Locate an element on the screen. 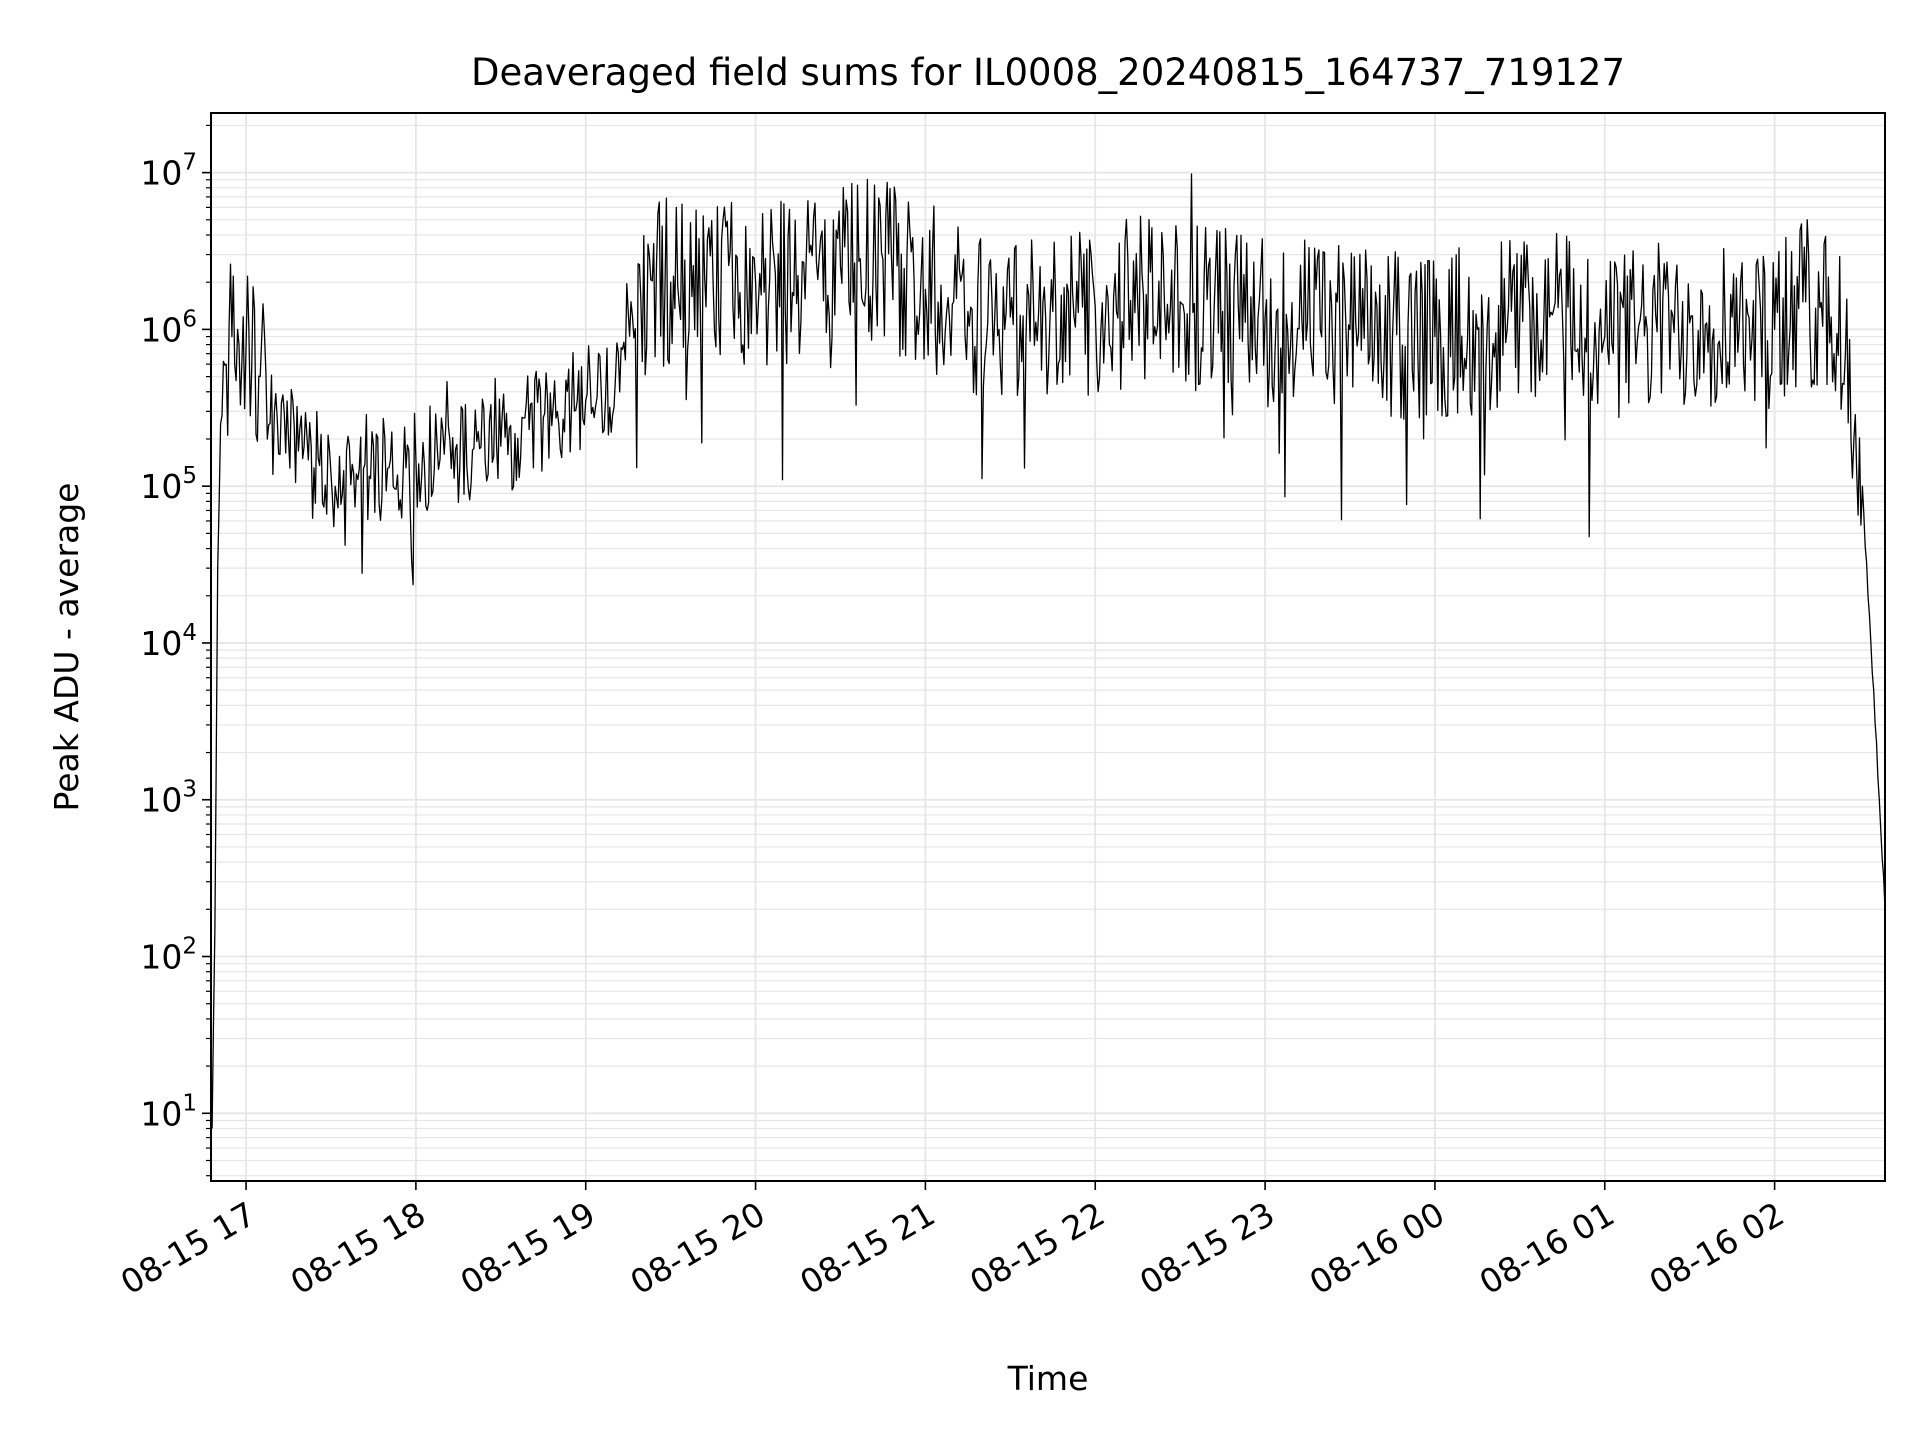 This screenshot has width=1920, height=1440. y-tick-label: 106 is located at coordinates (168, 327).